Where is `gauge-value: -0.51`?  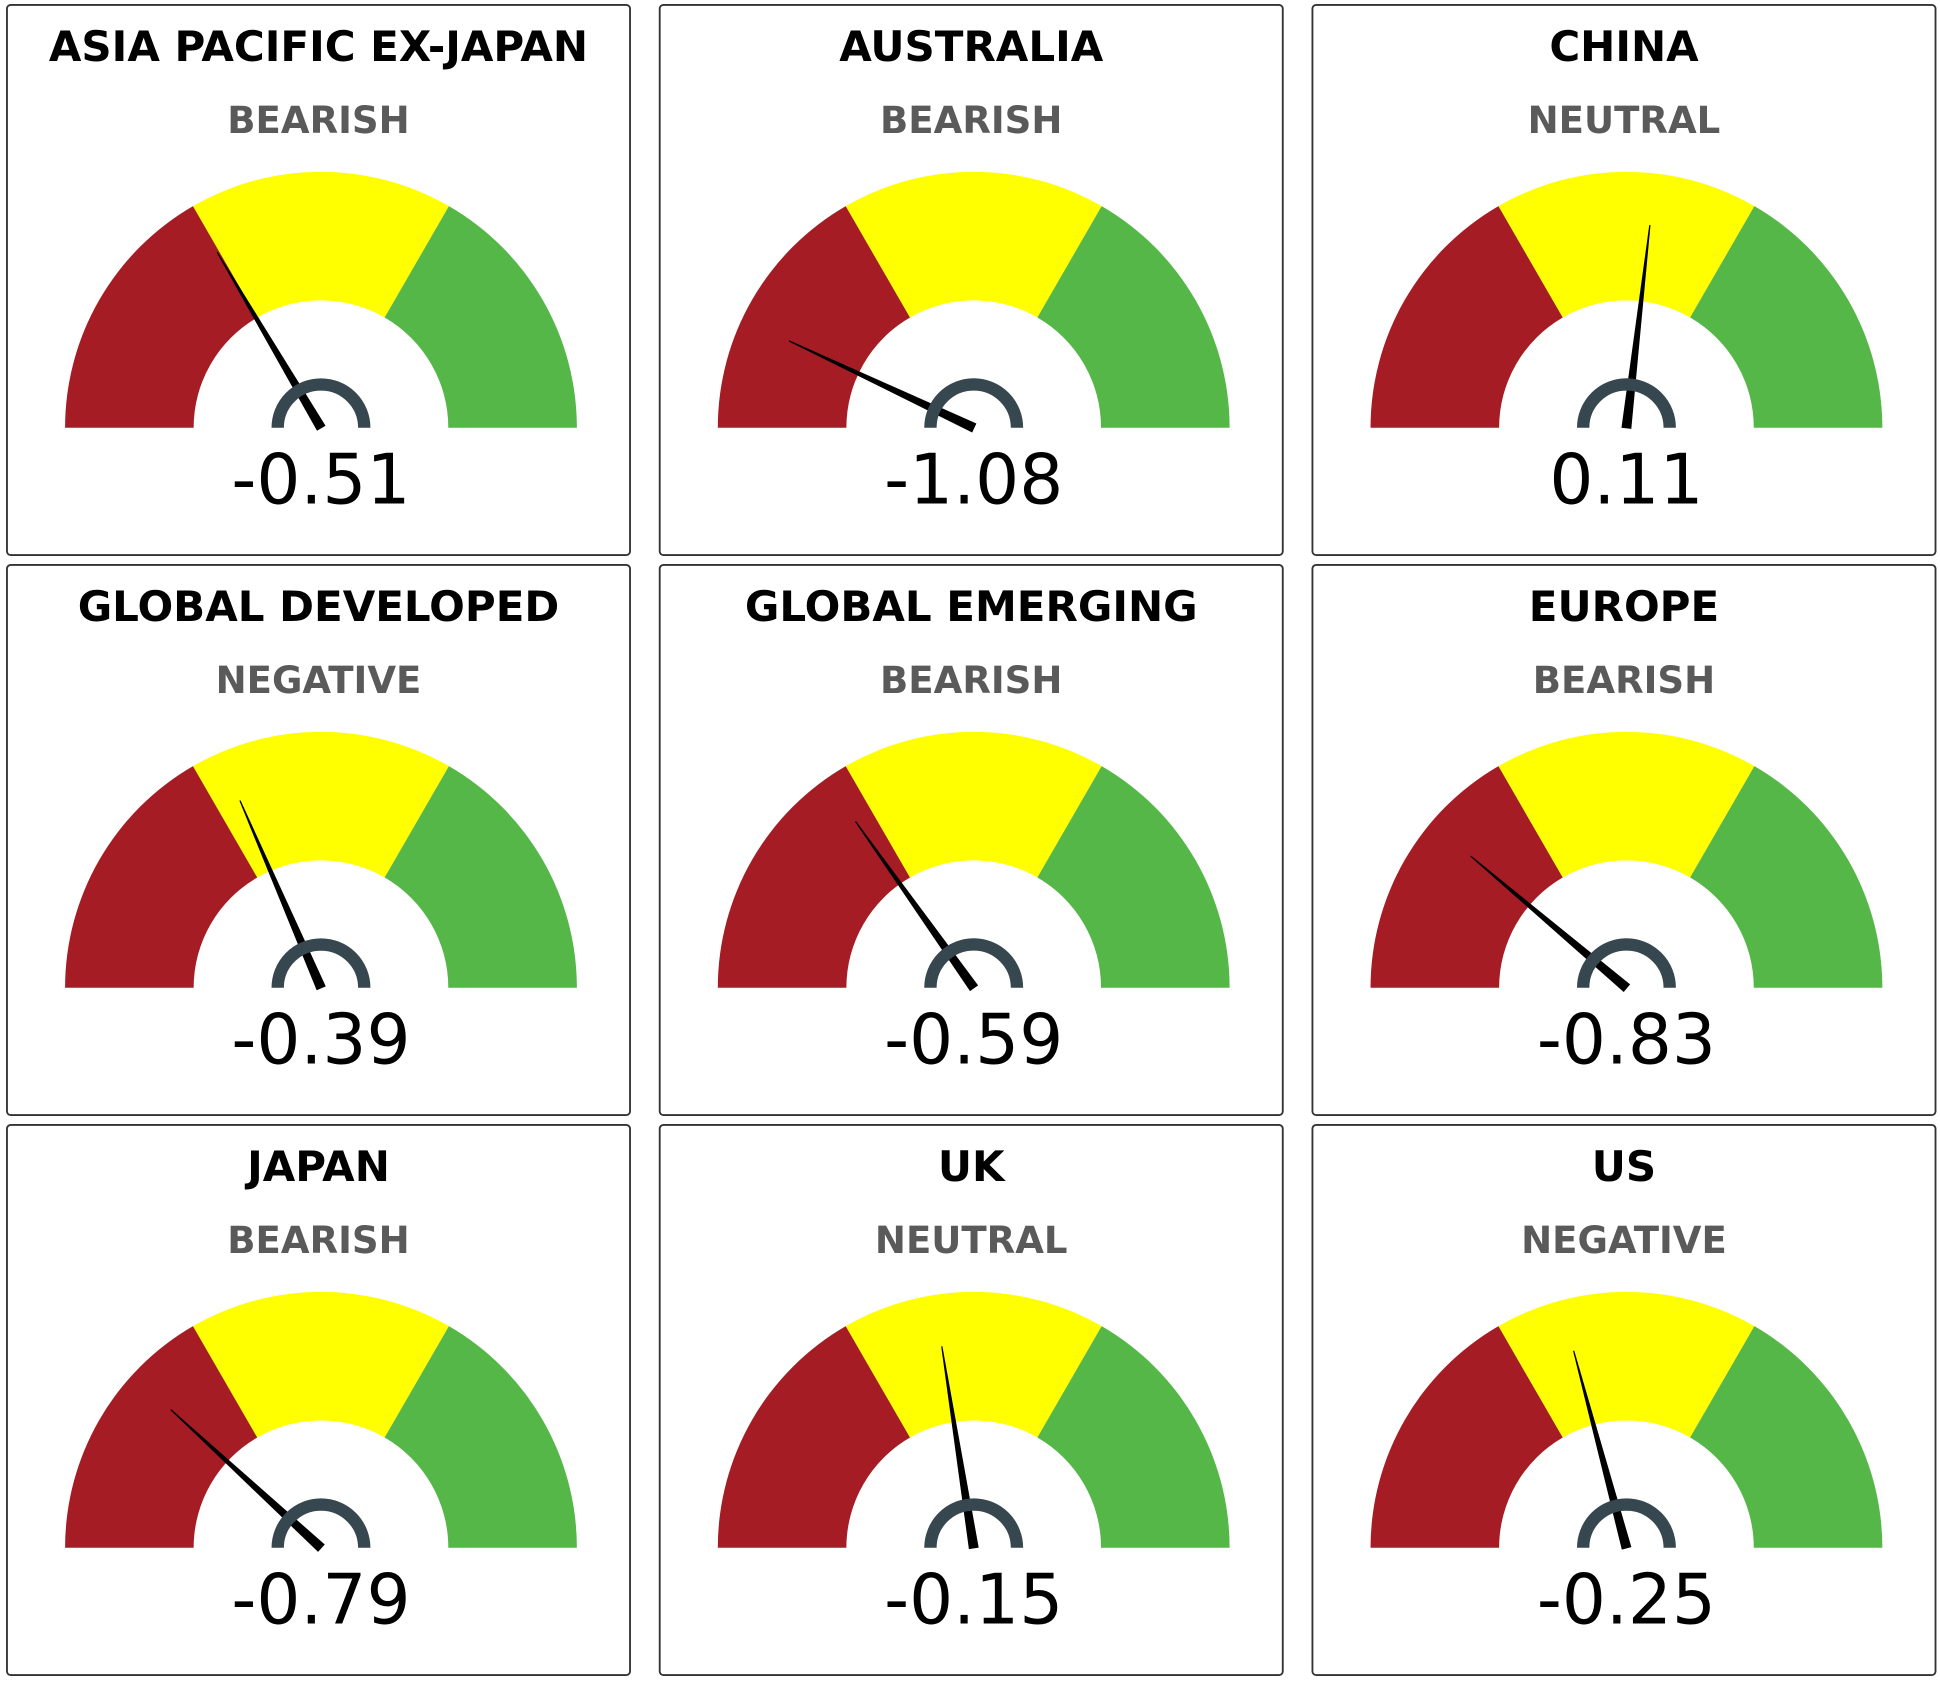 gauge-value: -0.51 is located at coordinates (320, 481).